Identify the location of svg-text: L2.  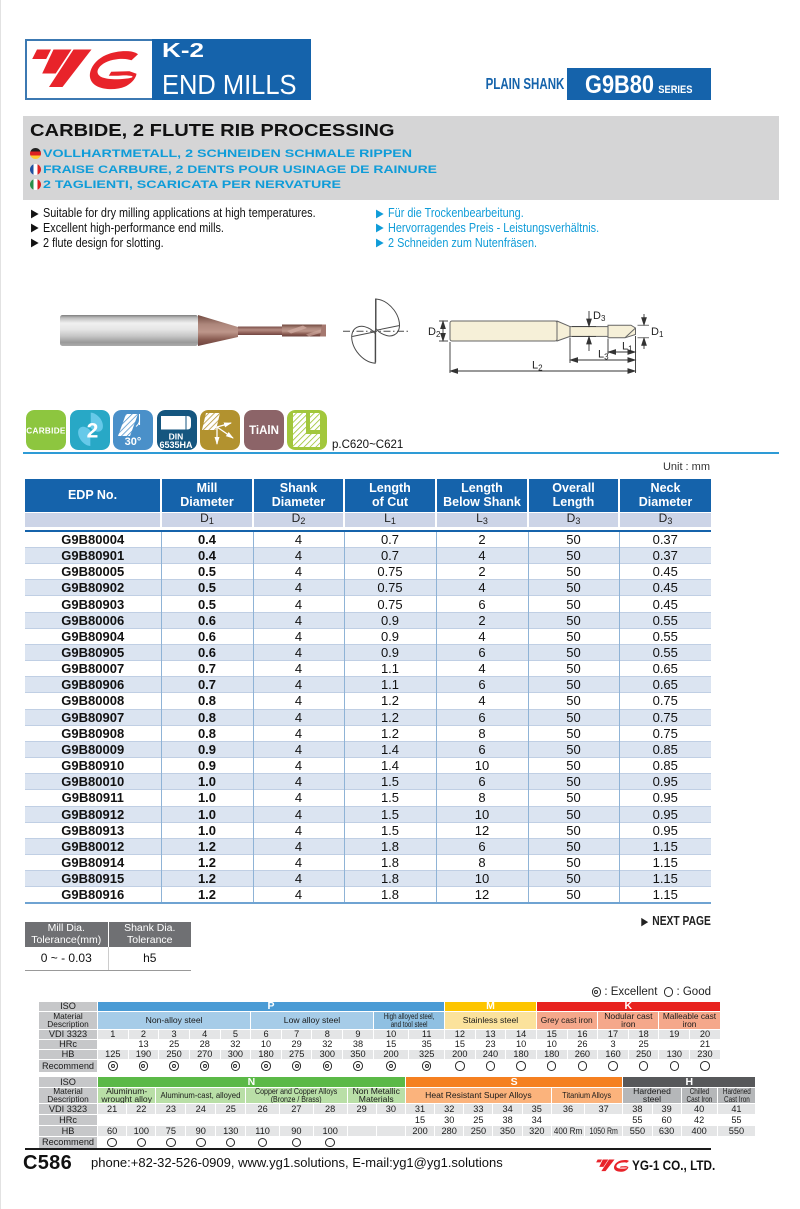
(537, 366).